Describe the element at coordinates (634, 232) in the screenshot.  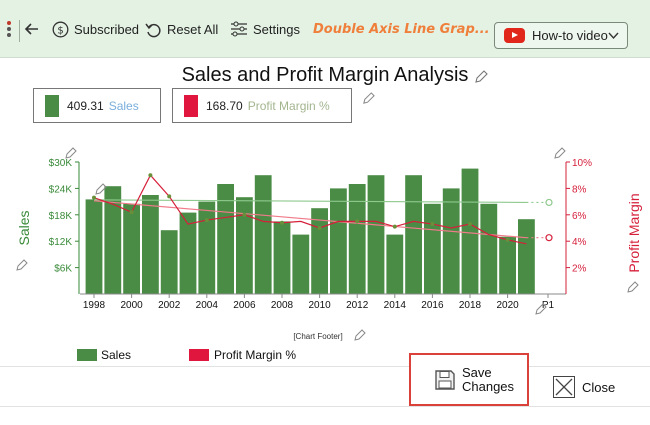
I see `y2-axis-title: Profit Margin` at that location.